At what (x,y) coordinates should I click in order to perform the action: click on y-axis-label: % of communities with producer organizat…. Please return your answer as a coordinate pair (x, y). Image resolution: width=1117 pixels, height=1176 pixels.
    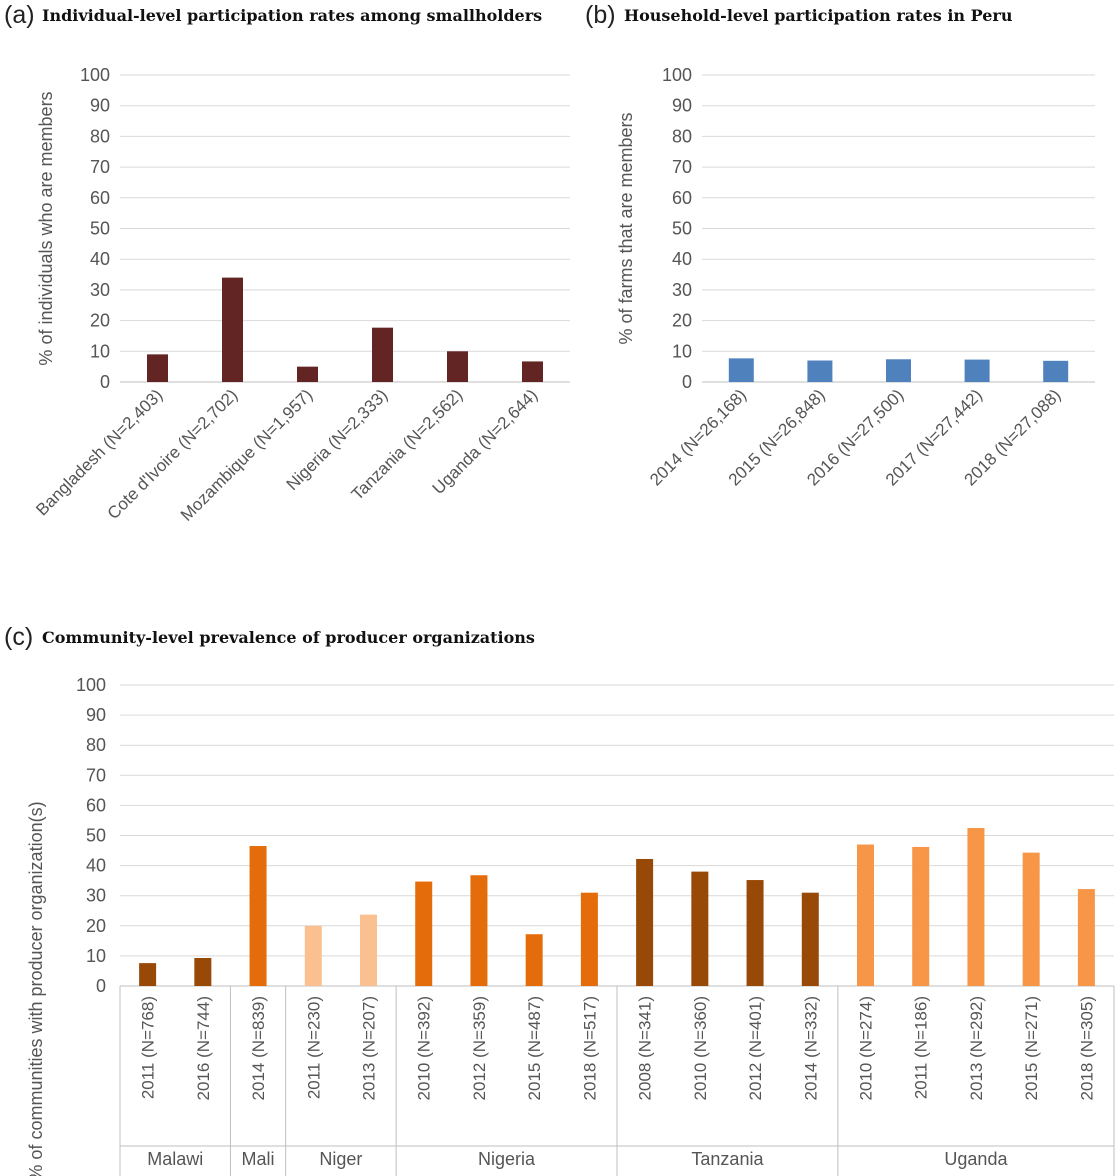
    Looking at the image, I should click on (36, 988).